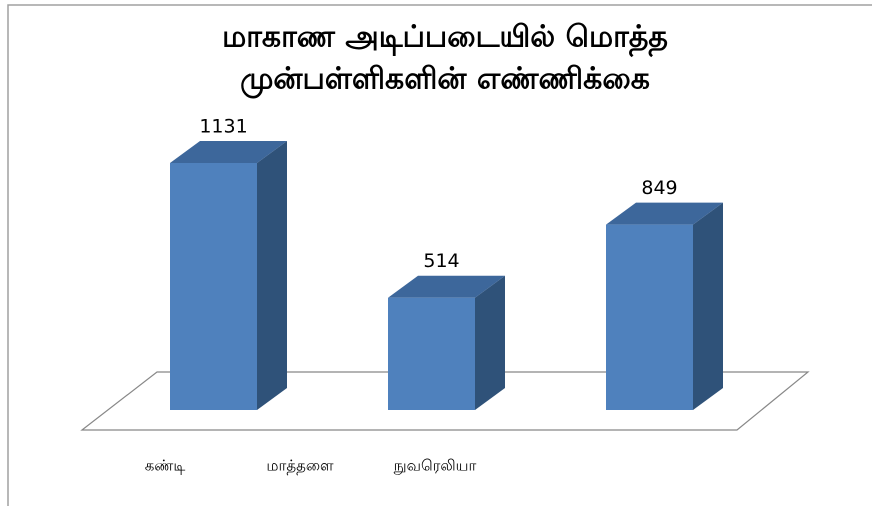 The image size is (878, 506). Describe the element at coordinates (435, 466) in the screenshot. I see `x-tick-label: நுவரெலியா` at that location.